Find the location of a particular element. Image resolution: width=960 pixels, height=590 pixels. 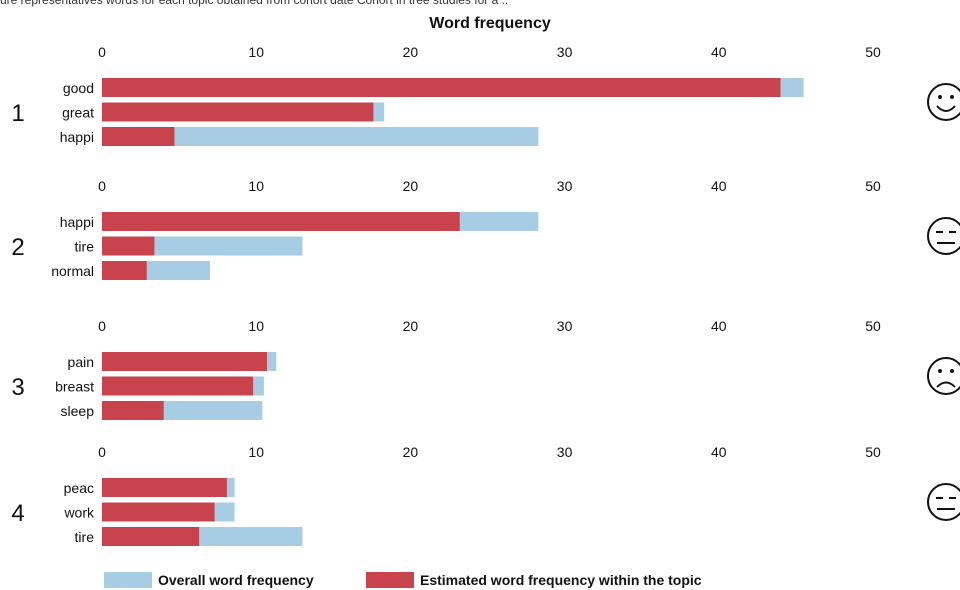

sad-icon-outline is located at coordinates (943, 376).